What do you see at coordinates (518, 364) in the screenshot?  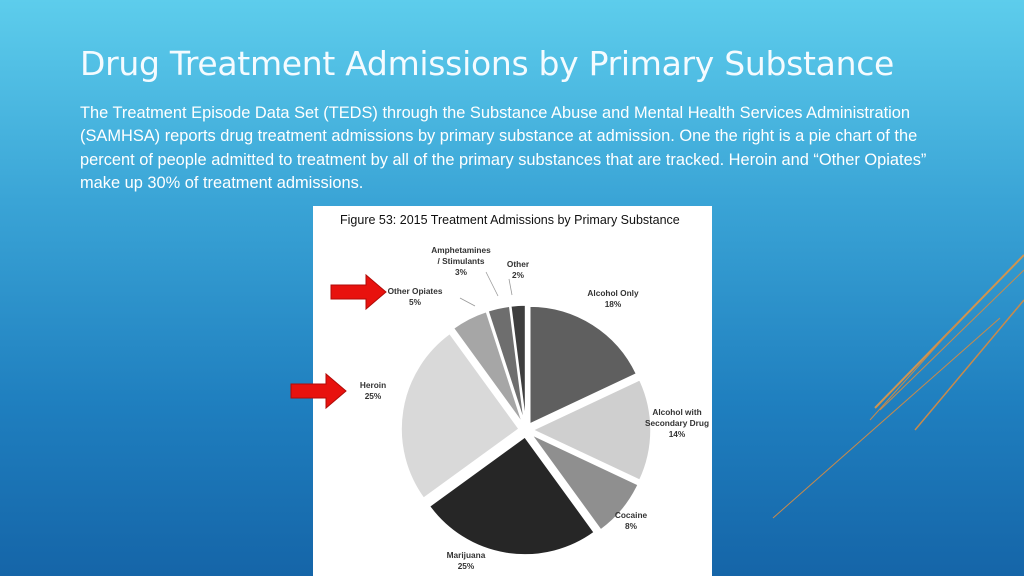 I see `pie-slice-other` at bounding box center [518, 364].